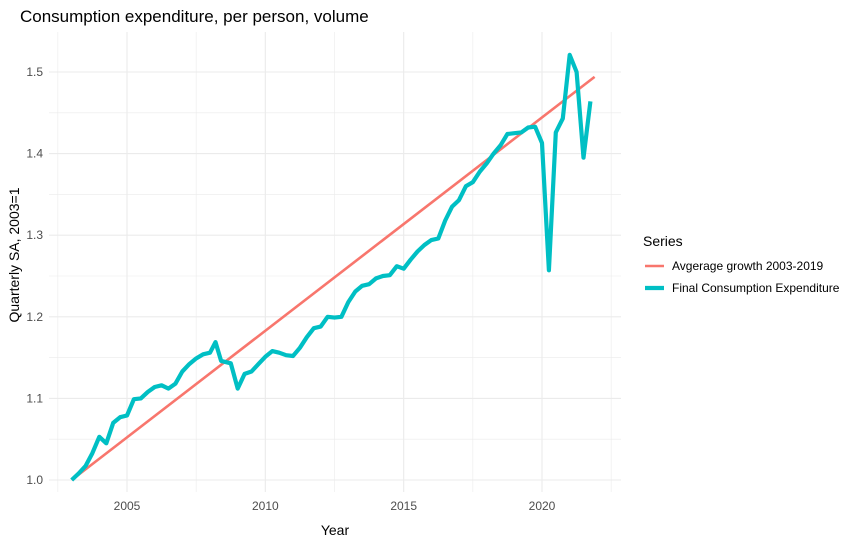 The image size is (861, 545). Describe the element at coordinates (34, 480) in the screenshot. I see `y-tick-label: 1.0` at that location.